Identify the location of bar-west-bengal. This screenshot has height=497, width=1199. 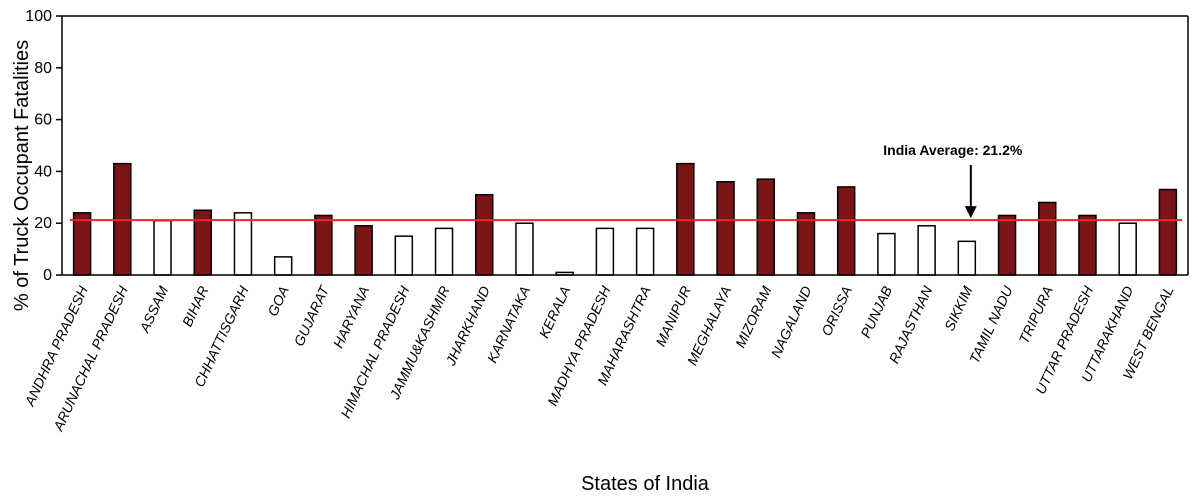
(1168, 232).